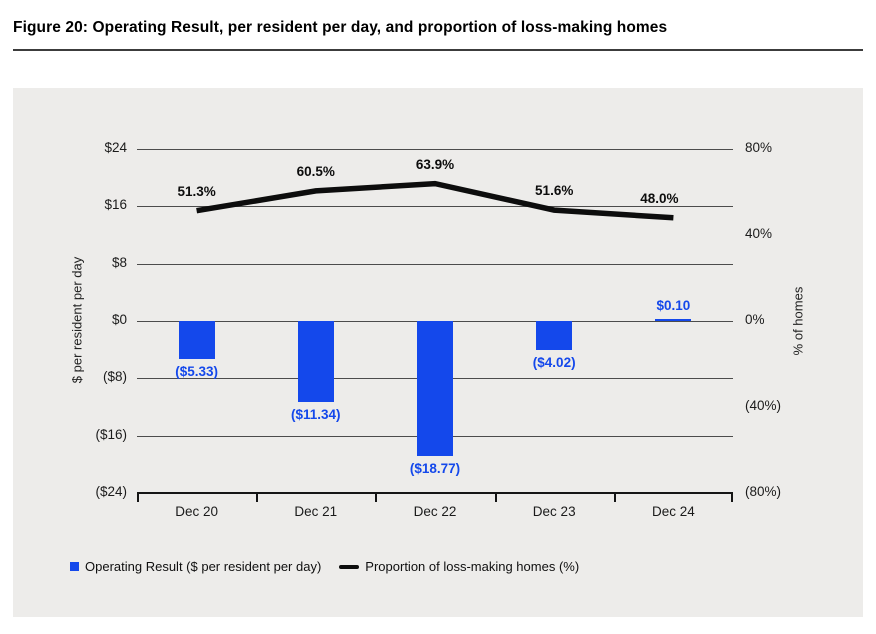 The height and width of the screenshot is (634, 876). What do you see at coordinates (115, 205) in the screenshot?
I see `left-axis-tick-label: $16` at bounding box center [115, 205].